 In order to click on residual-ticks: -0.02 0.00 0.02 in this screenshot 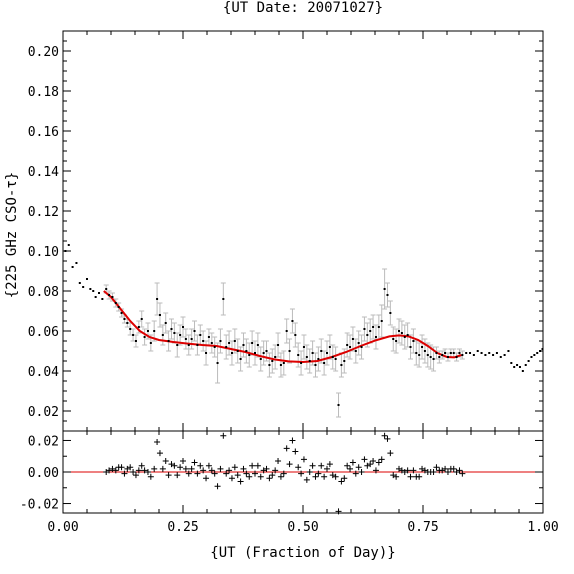, I will do `click(281, 473)`.